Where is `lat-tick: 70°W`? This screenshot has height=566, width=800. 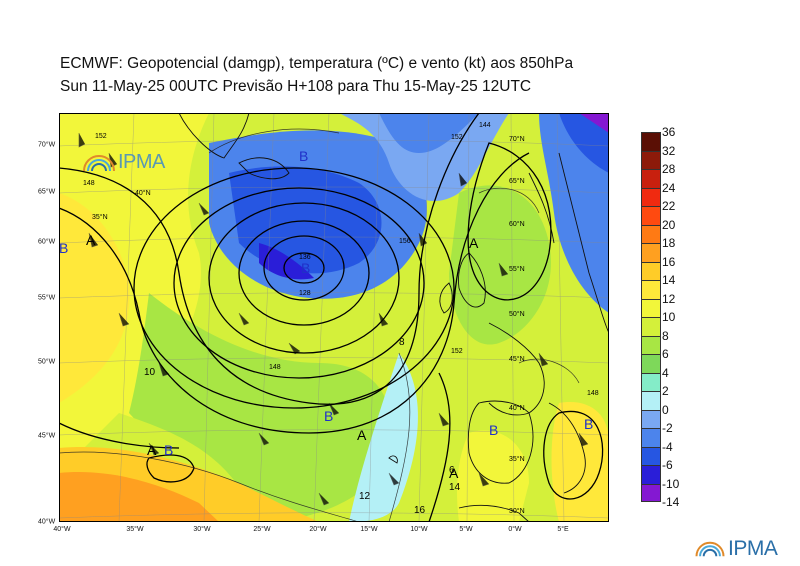 lat-tick: 70°W is located at coordinates (47, 145).